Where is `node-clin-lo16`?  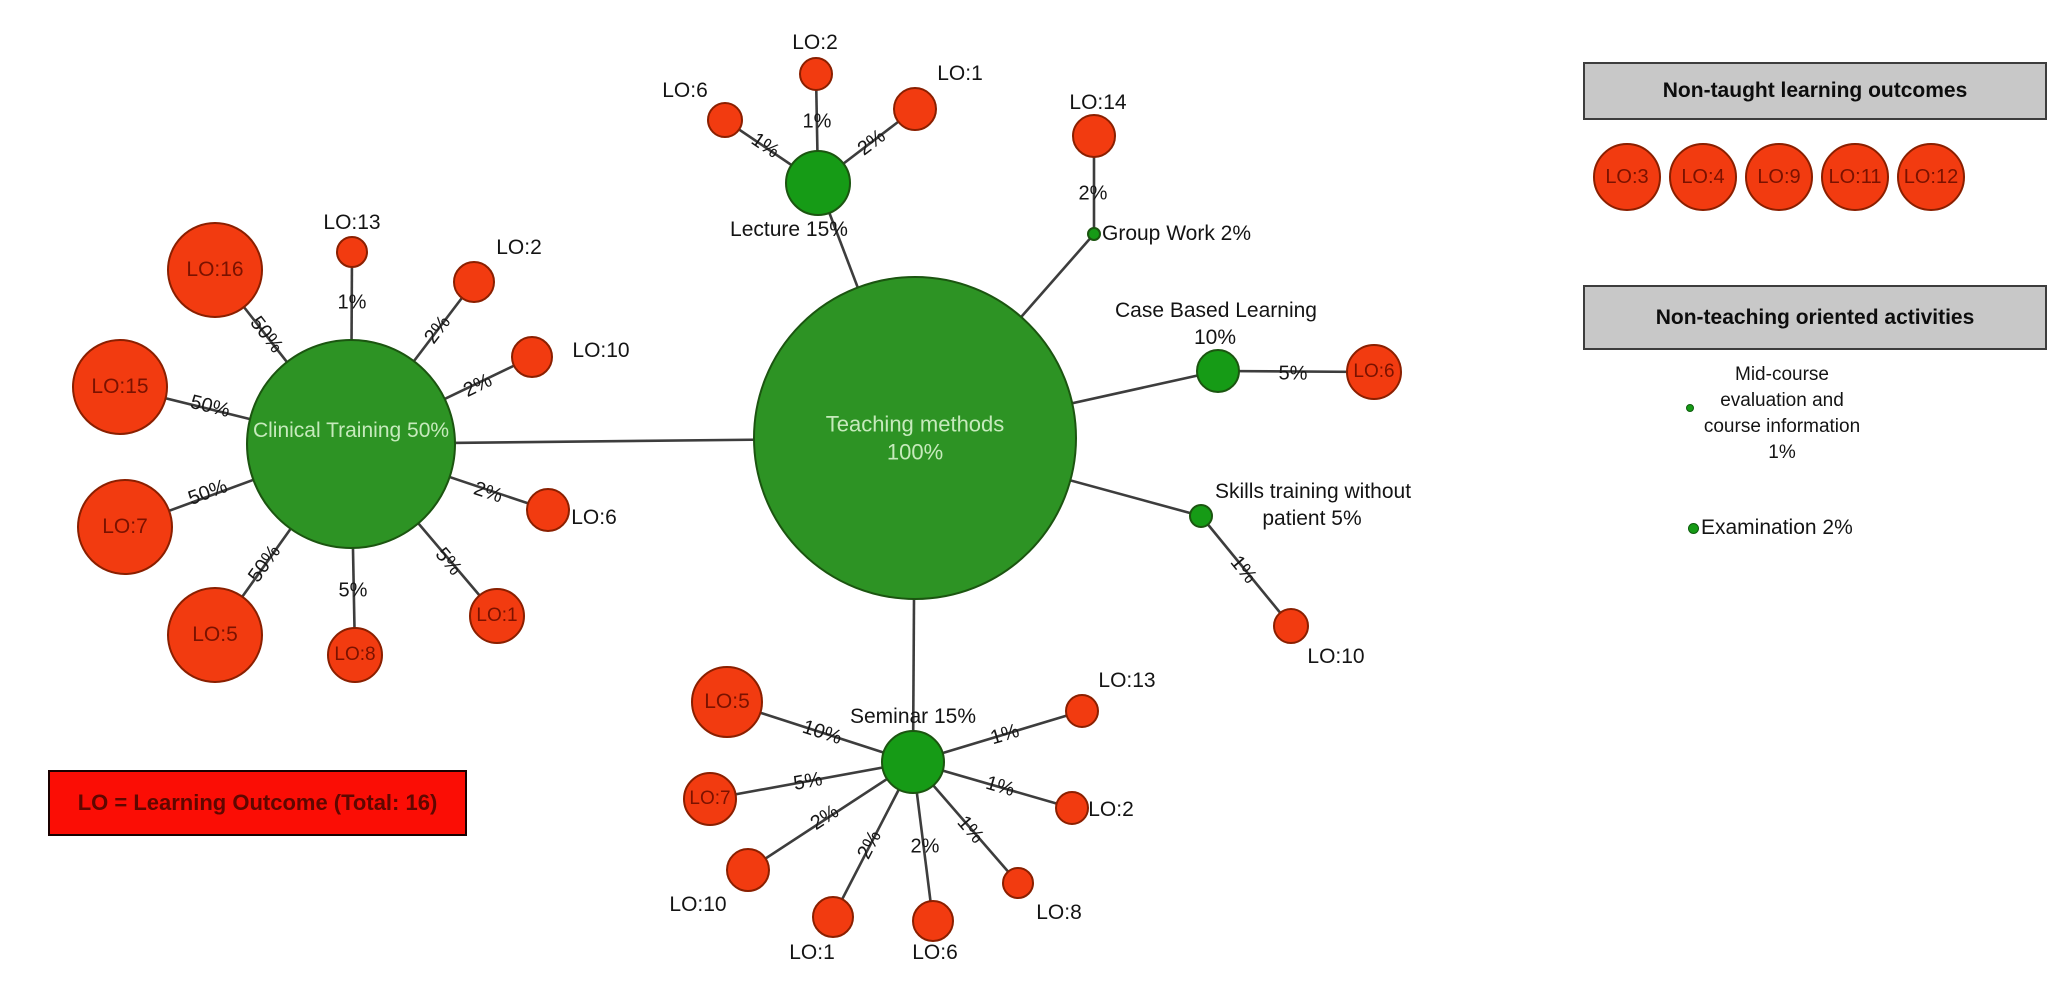 node-clin-lo16 is located at coordinates (215, 270).